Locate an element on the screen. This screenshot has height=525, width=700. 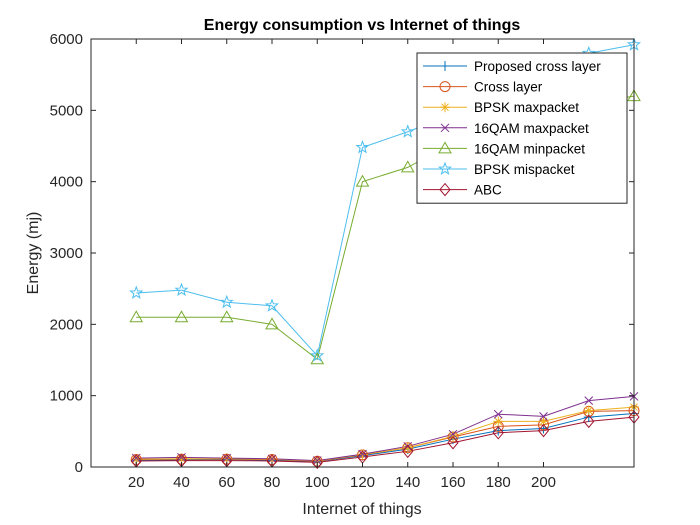
x-tick-label: 20 is located at coordinates (136, 482).